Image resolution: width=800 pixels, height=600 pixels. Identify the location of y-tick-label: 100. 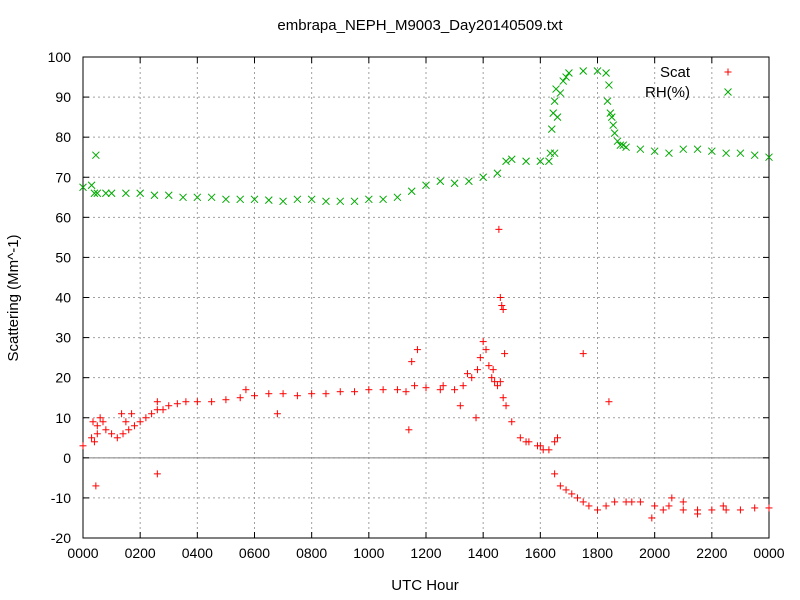
(60, 57).